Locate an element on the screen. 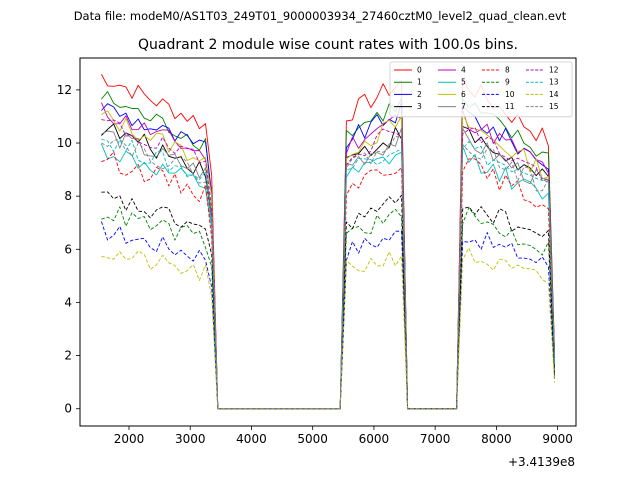 The width and height of the screenshot is (640, 480). legend-label-2: 2 is located at coordinates (419, 94).